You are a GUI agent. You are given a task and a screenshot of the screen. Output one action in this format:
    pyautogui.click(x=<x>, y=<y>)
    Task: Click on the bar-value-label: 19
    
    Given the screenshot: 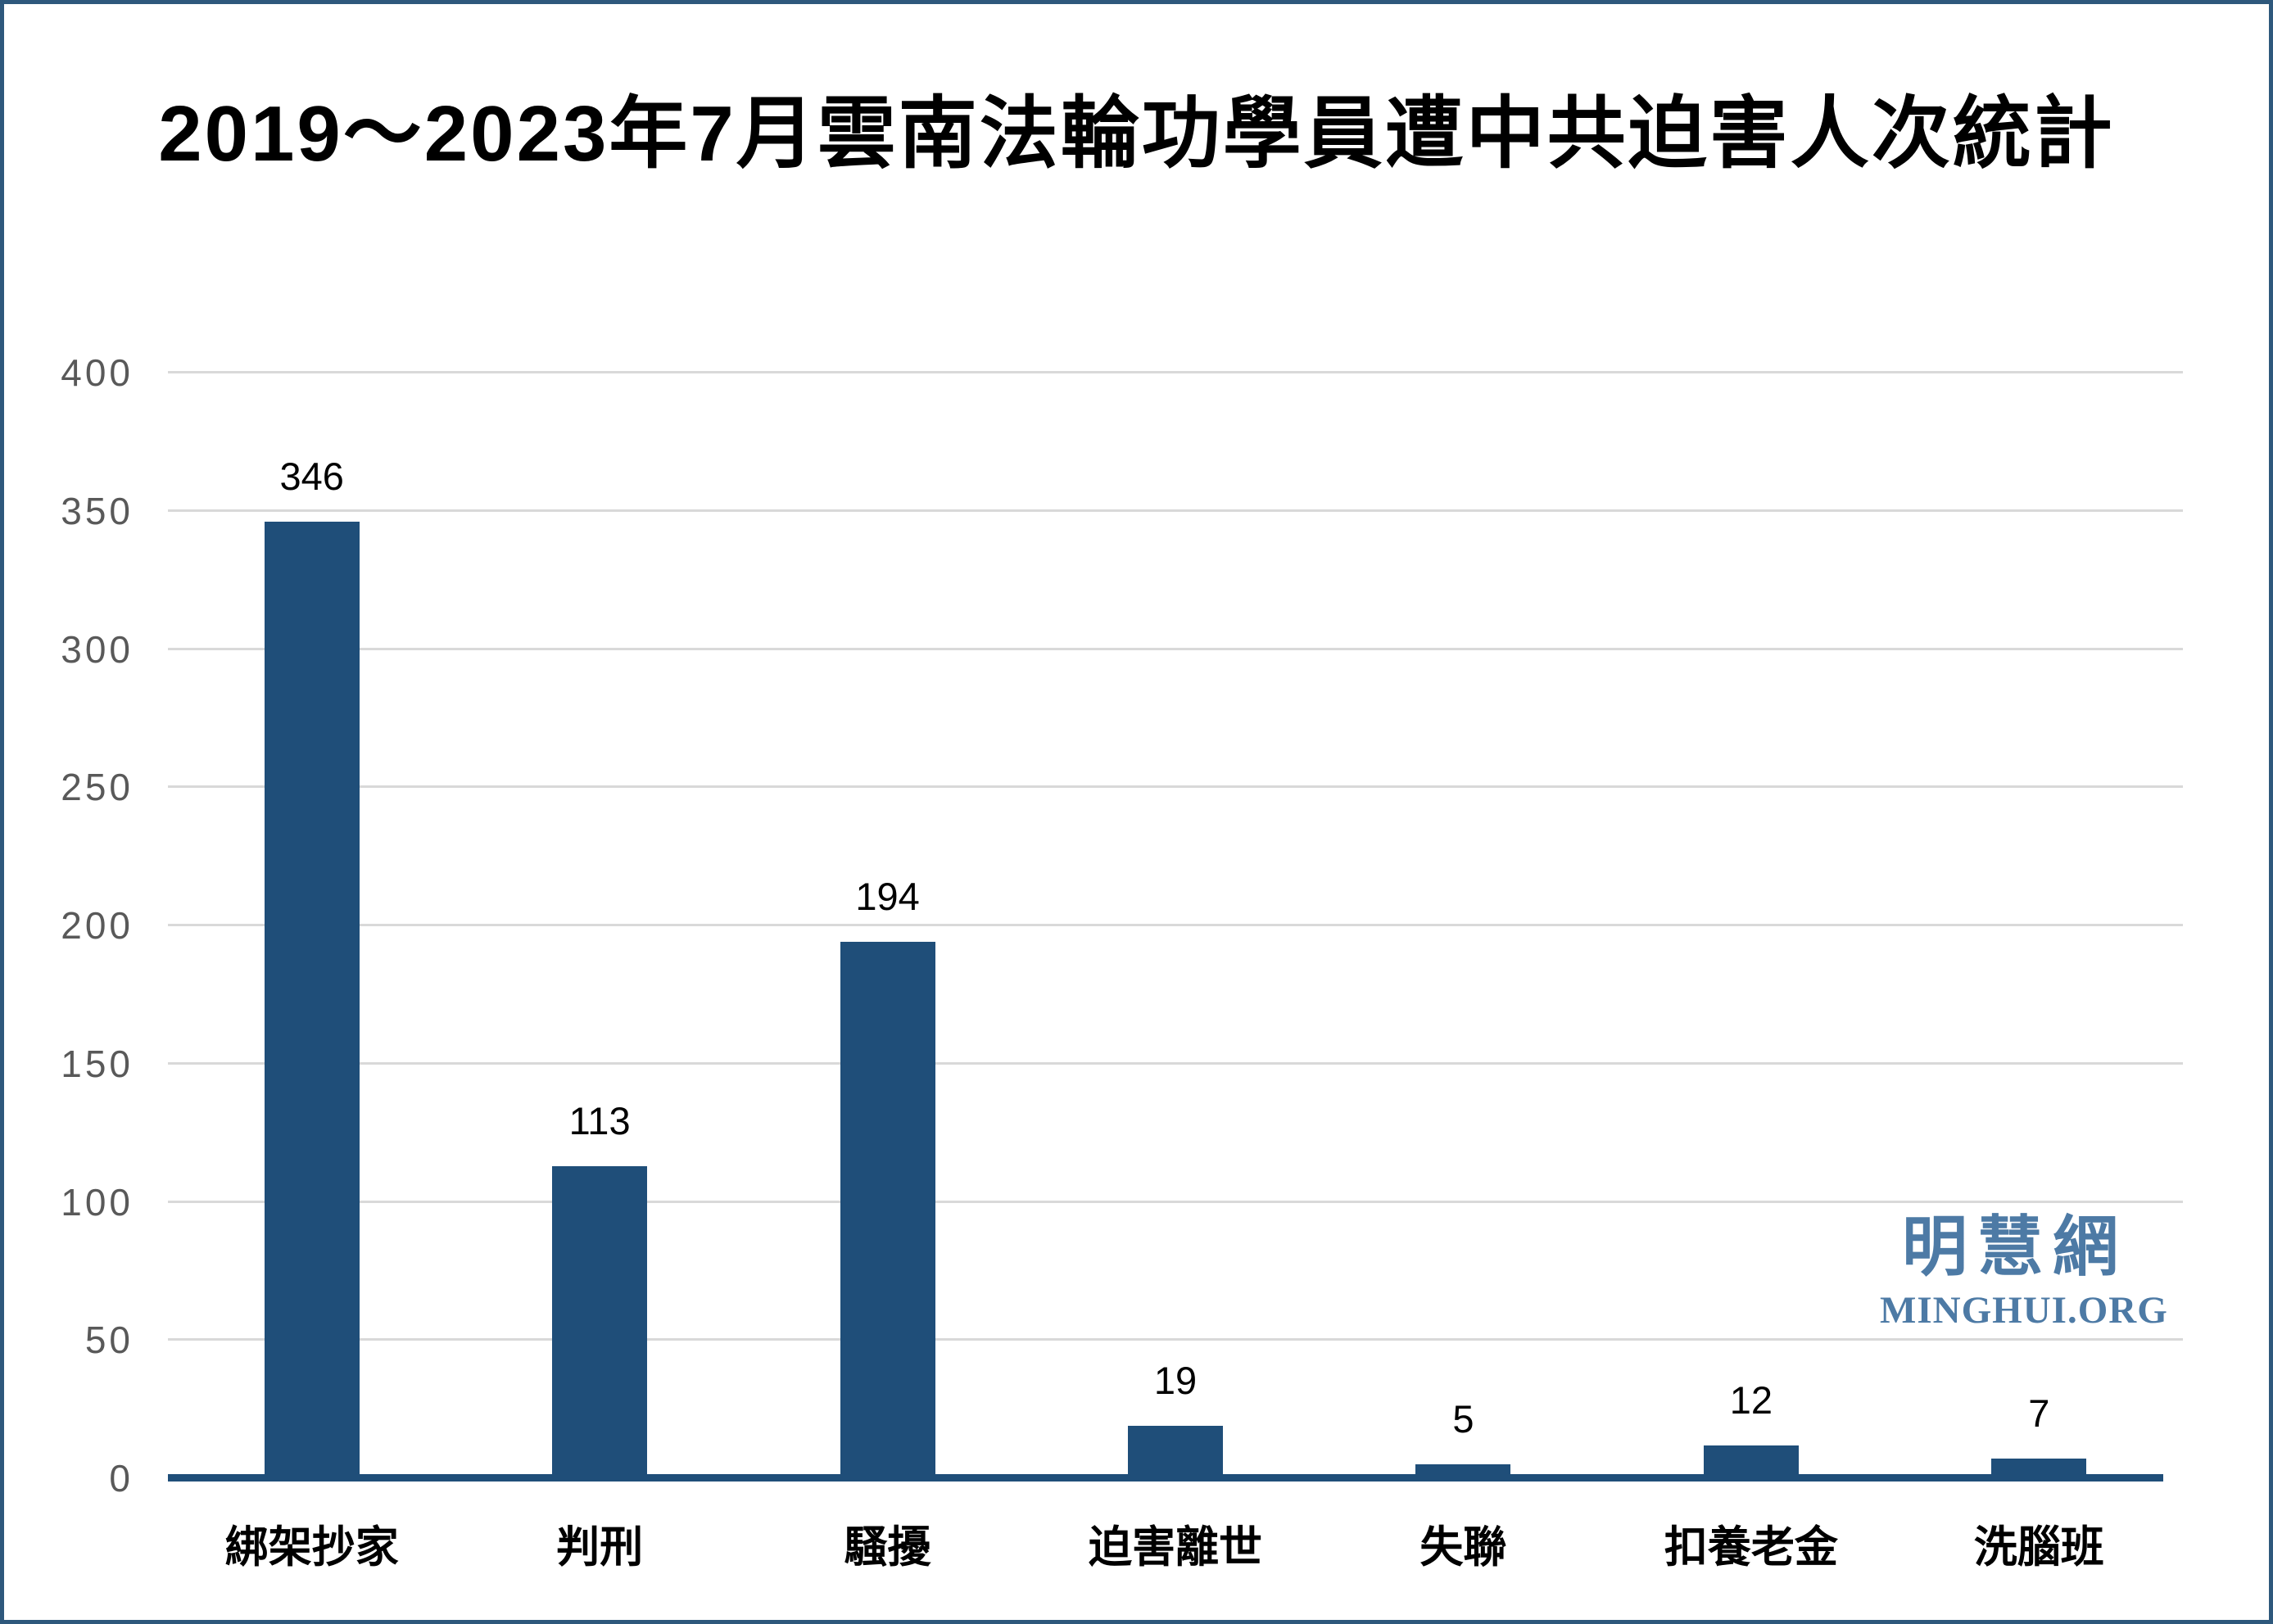 What is the action you would take?
    pyautogui.click(x=1175, y=1380)
    